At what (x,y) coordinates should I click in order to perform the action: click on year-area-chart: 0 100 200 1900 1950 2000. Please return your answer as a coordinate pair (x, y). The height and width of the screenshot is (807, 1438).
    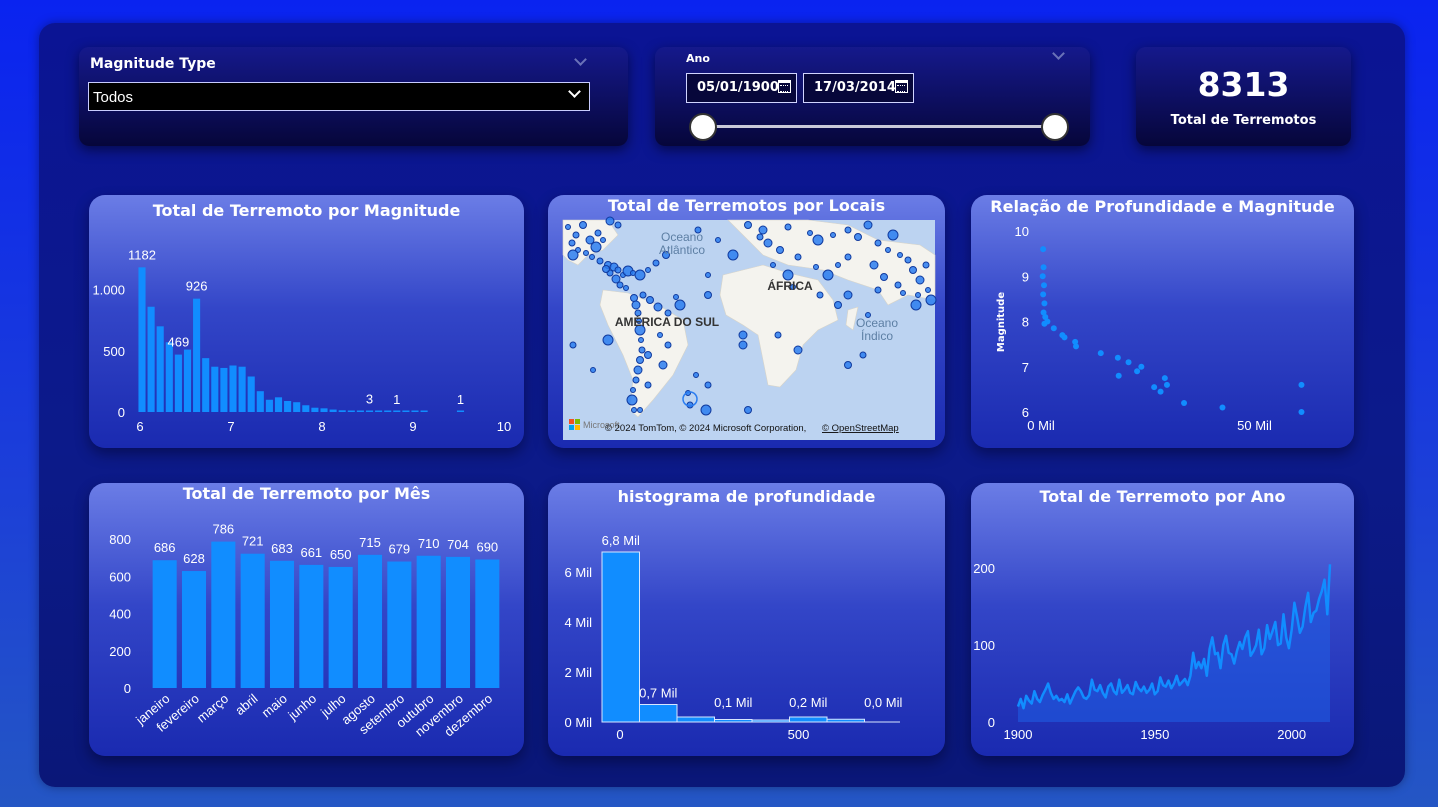
    Looking at the image, I should click on (1152, 651).